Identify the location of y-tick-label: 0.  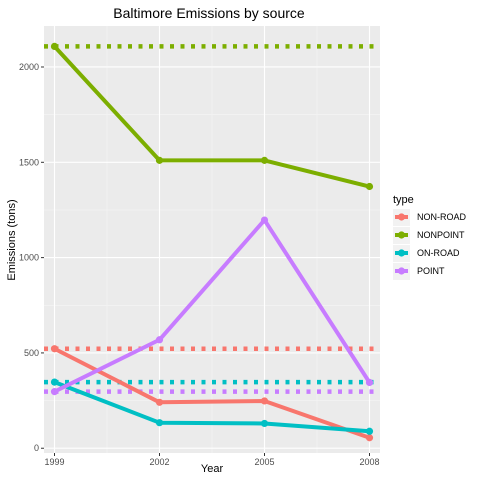
(36, 448).